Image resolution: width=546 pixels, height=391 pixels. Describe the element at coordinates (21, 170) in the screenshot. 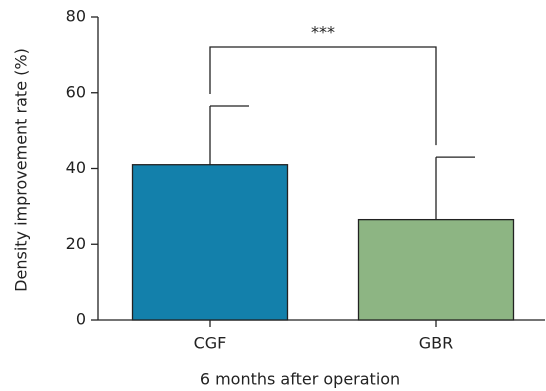

I see `y-axis-label: Density improvement rate (%)` at that location.